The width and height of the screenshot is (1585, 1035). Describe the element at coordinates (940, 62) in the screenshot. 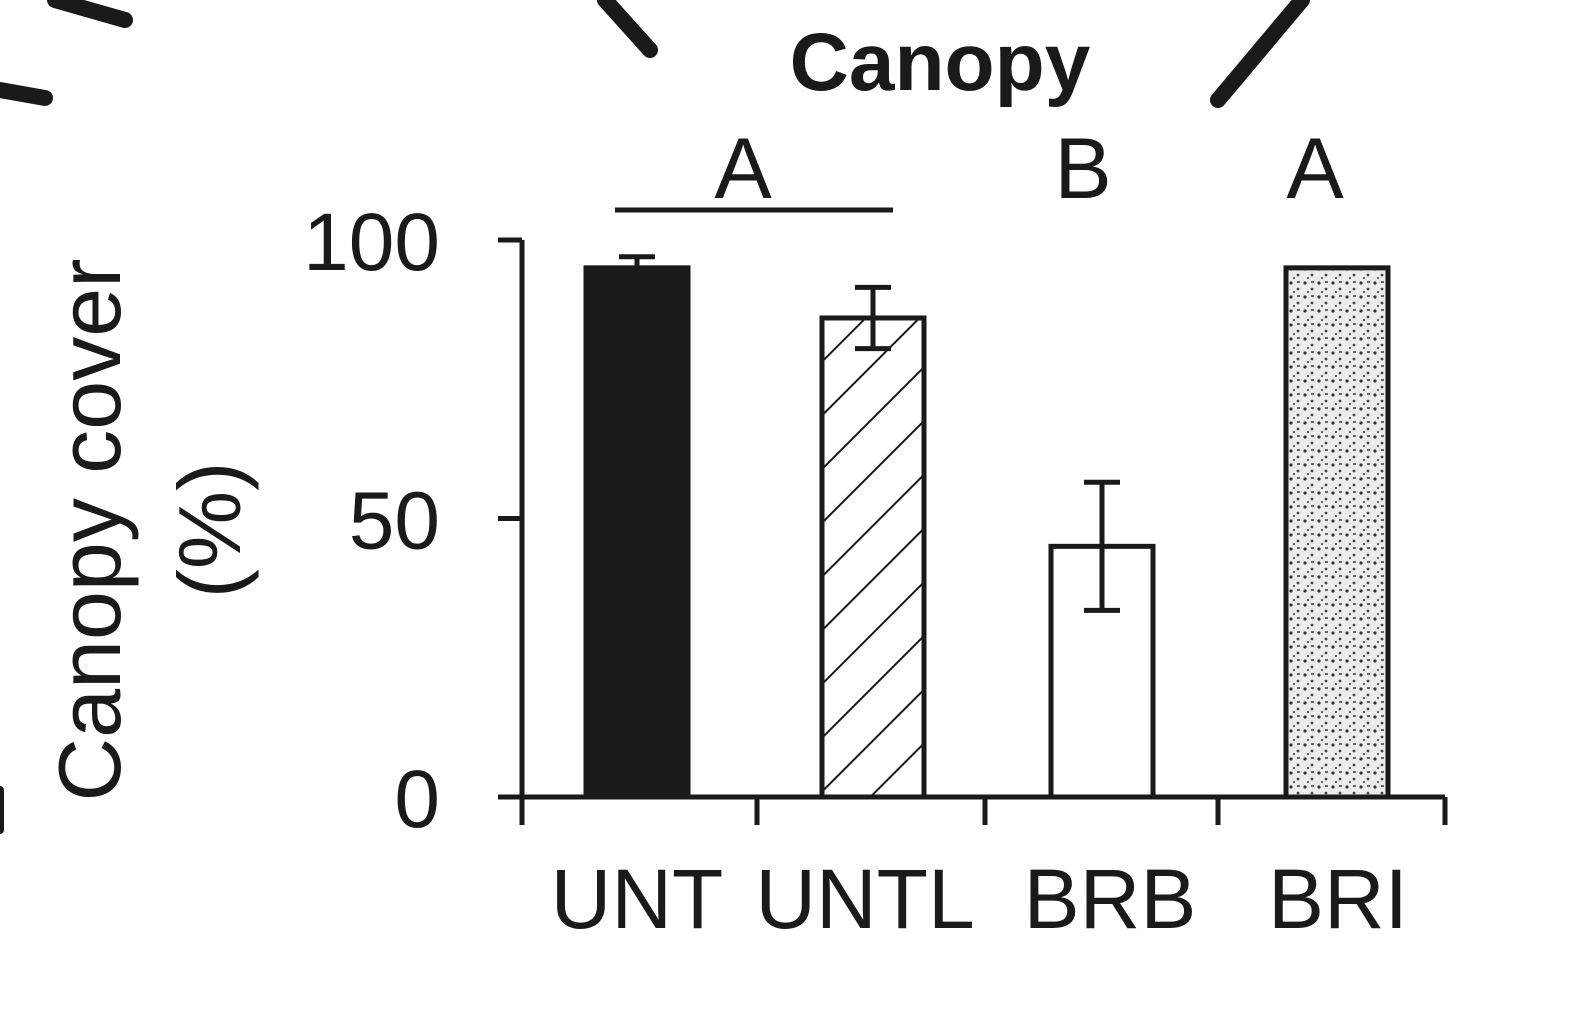

I see `chart-title: Canopy` at that location.